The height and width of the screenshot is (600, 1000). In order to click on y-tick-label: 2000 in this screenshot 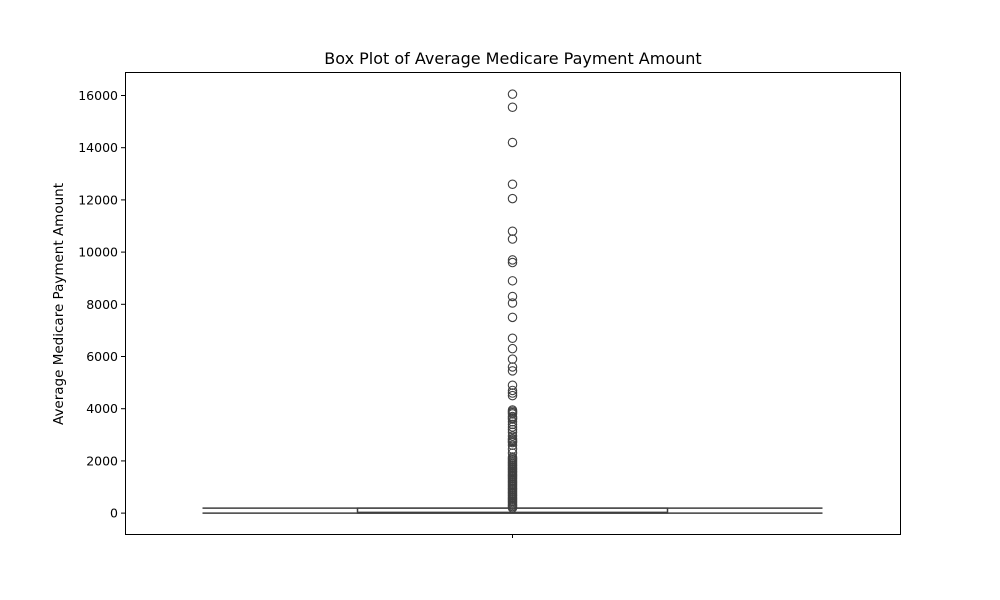, I will do `click(102, 460)`.